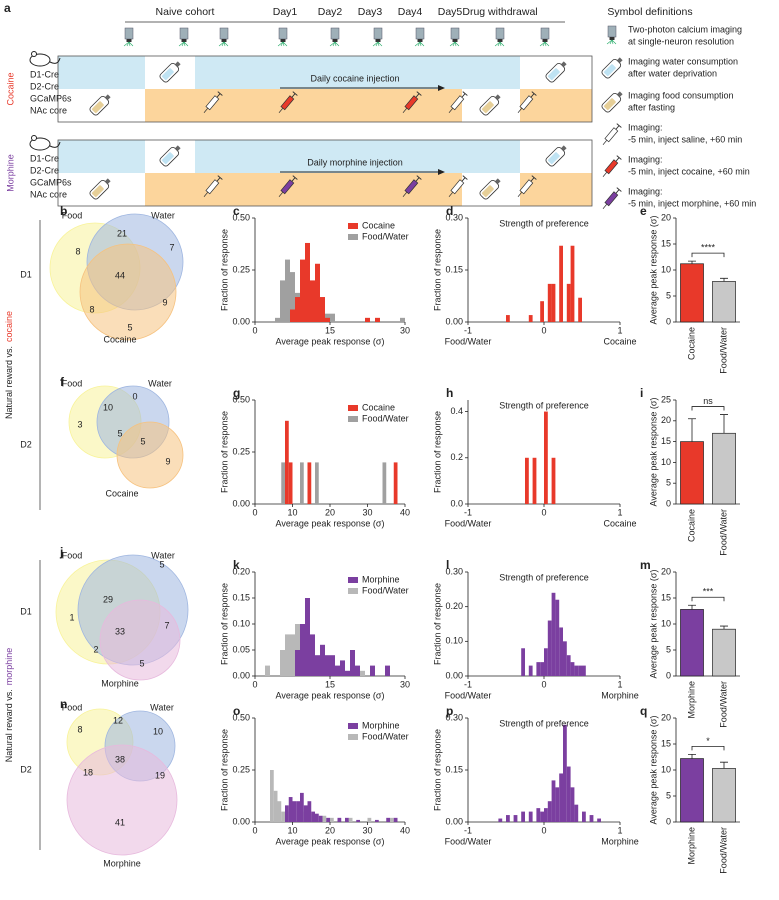  I want to click on mouse-ear, so click(34, 54).